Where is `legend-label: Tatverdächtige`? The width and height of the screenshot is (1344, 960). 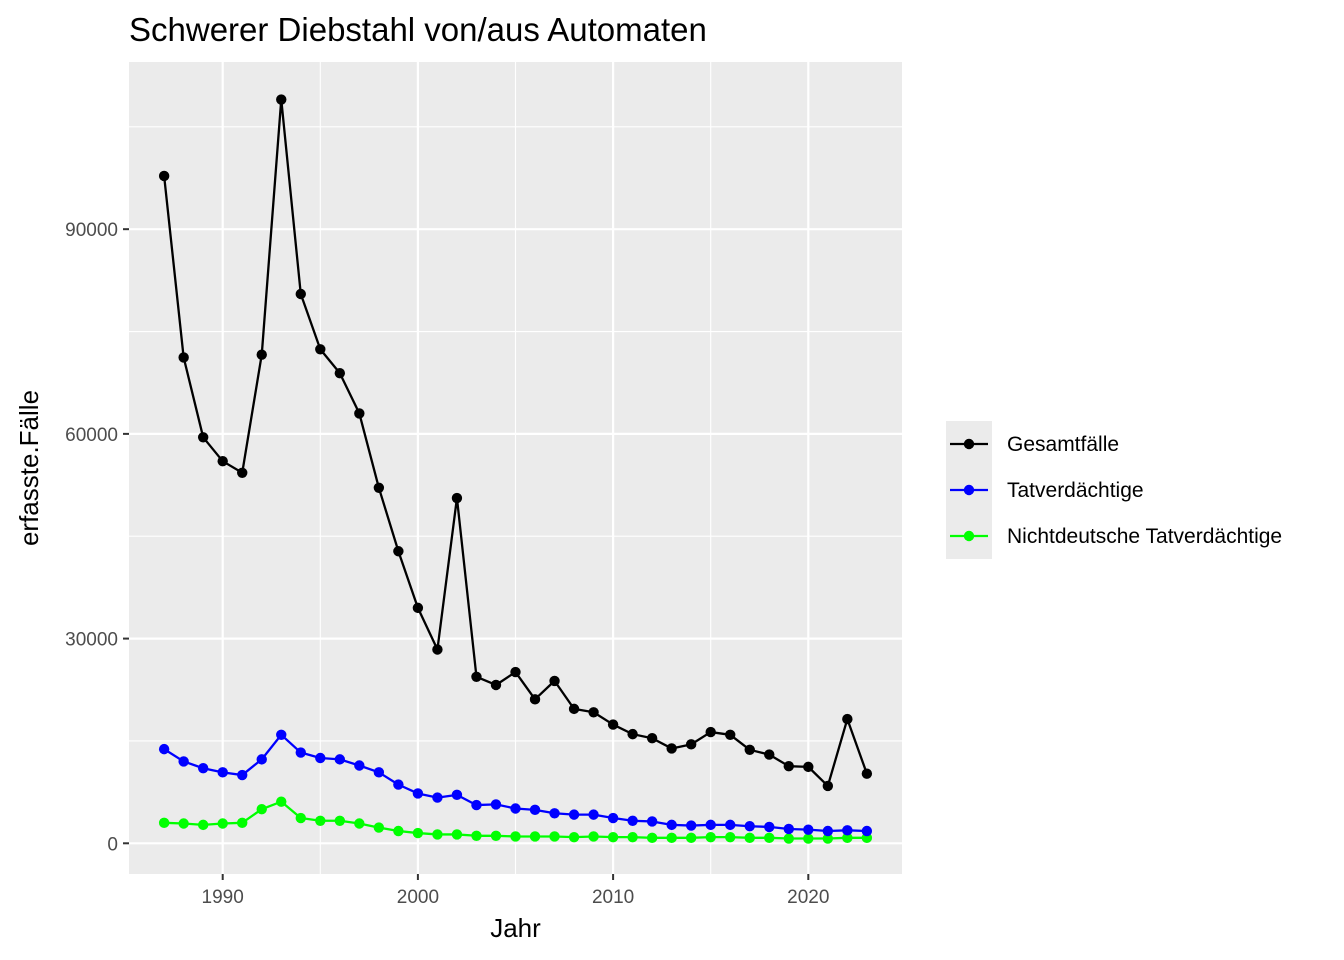 legend-label: Tatverdächtige is located at coordinates (1075, 490).